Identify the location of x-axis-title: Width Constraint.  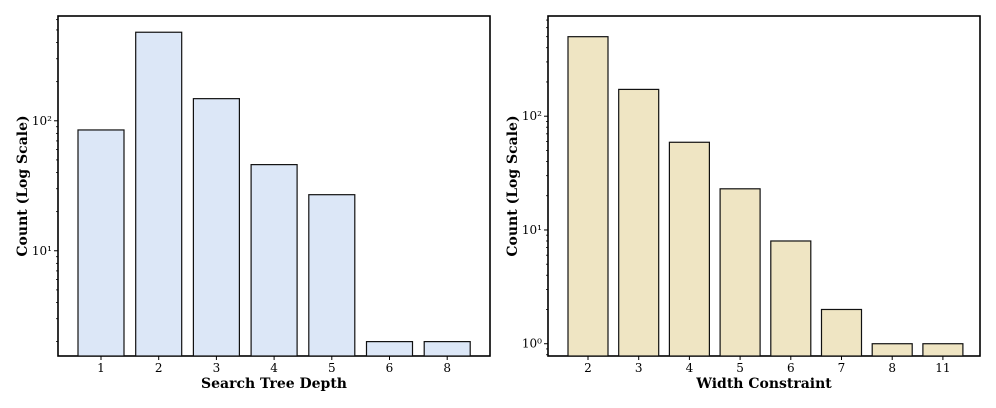
(763, 384).